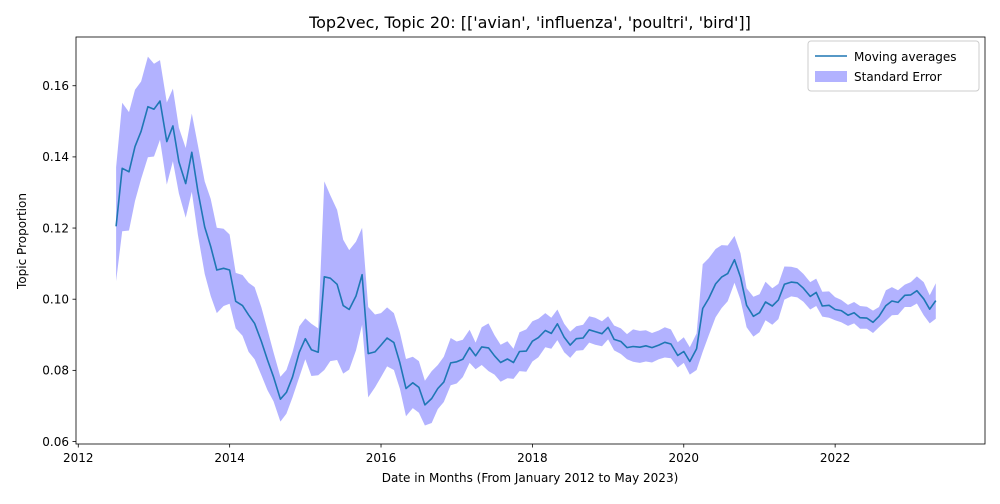 Image resolution: width=1000 pixels, height=504 pixels. What do you see at coordinates (905, 57) in the screenshot?
I see `legend-label-moving-averages: Moving averages` at bounding box center [905, 57].